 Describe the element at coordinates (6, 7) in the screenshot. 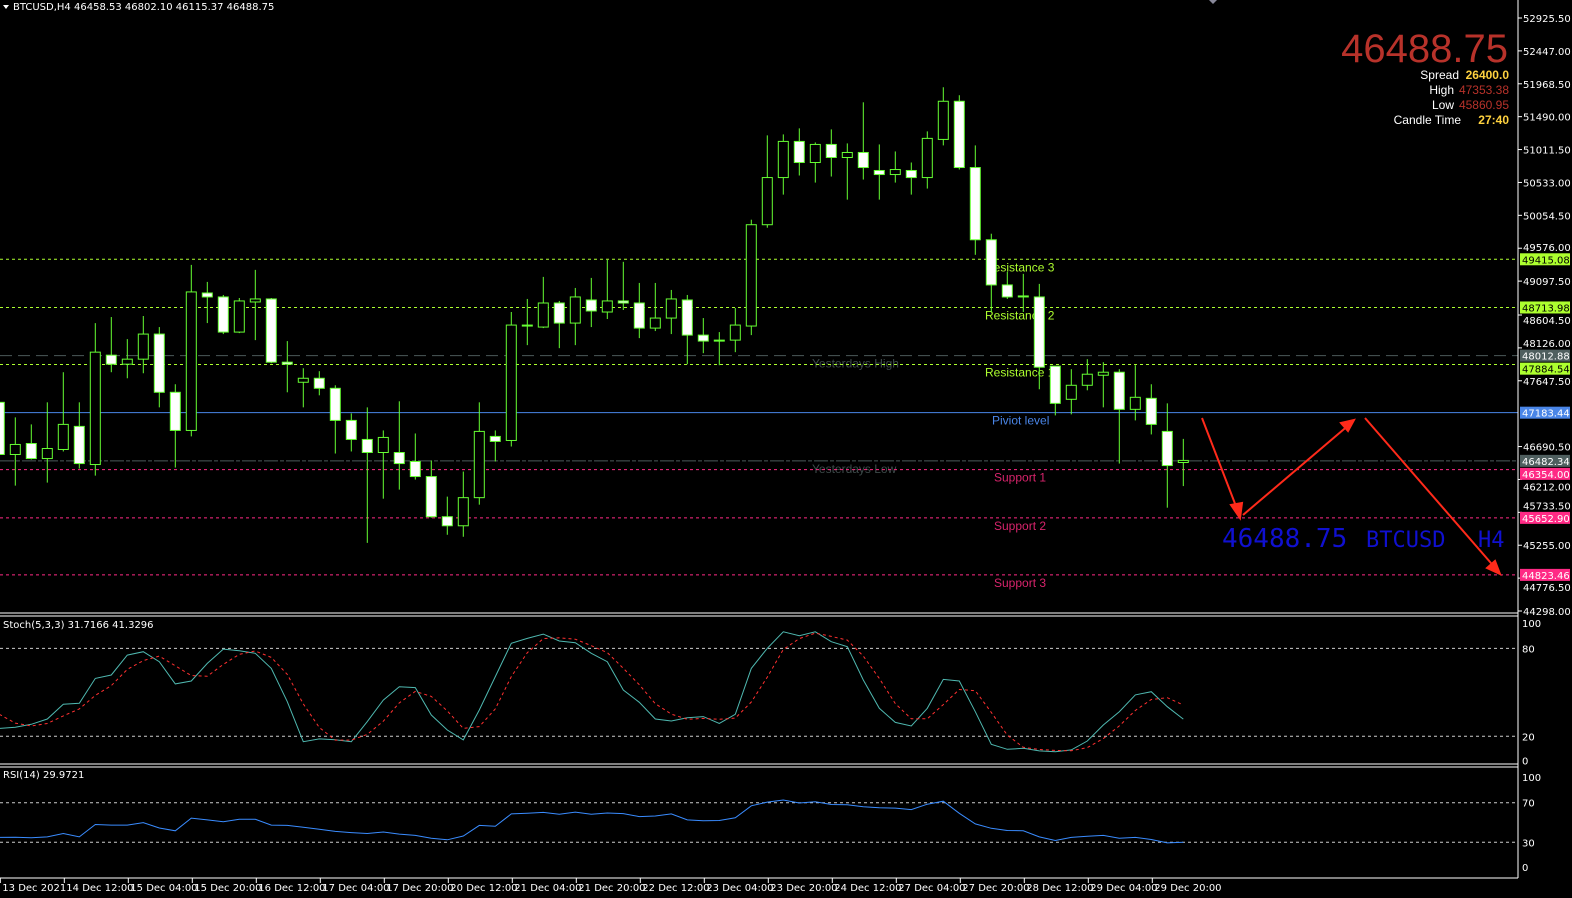

I see `collapse-triangle-icon` at that location.